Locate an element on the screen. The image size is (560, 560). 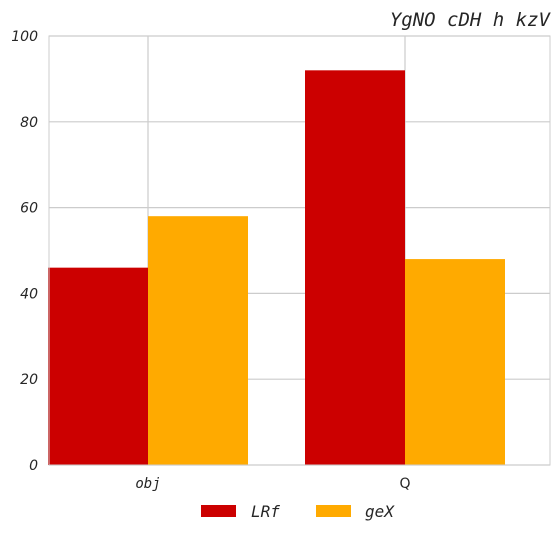
legend-label: LRf is located at coordinates (265, 511).